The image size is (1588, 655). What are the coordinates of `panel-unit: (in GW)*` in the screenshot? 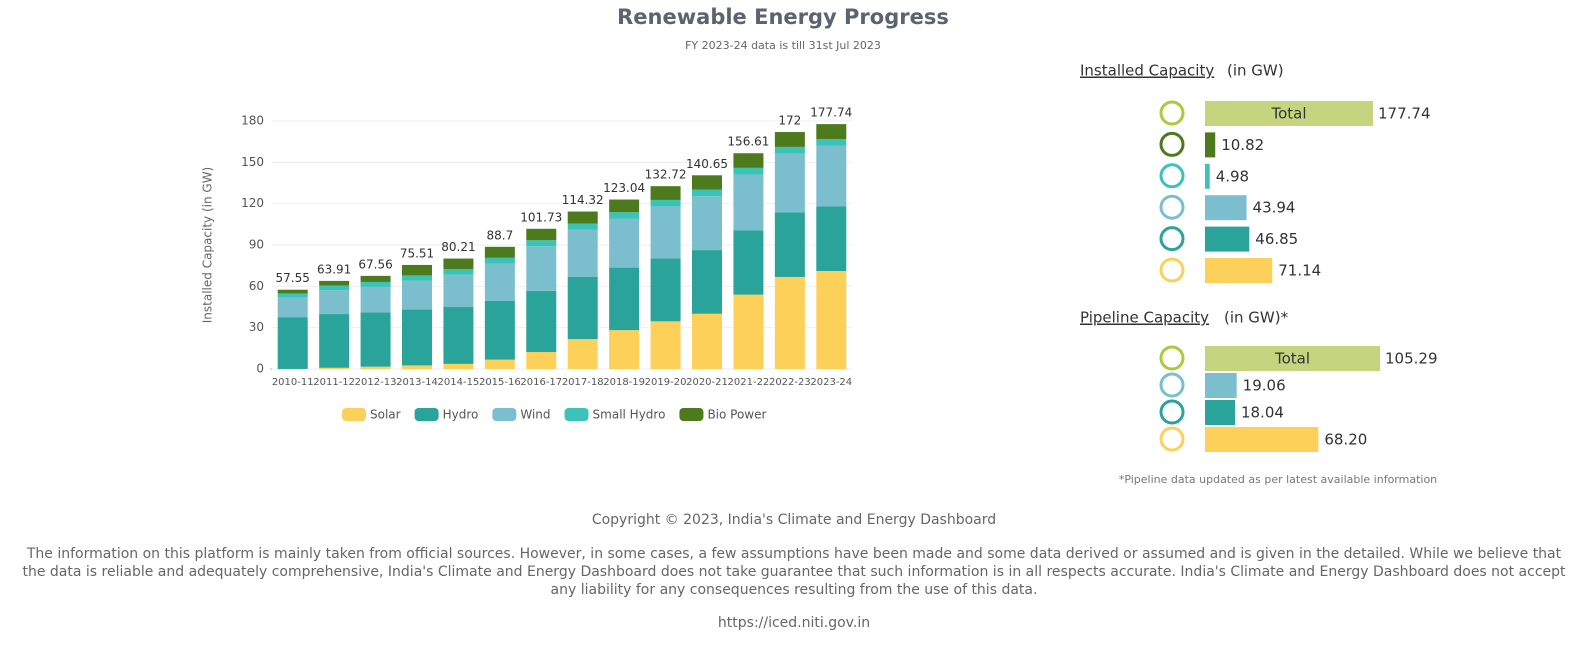 It's located at (1256, 318).